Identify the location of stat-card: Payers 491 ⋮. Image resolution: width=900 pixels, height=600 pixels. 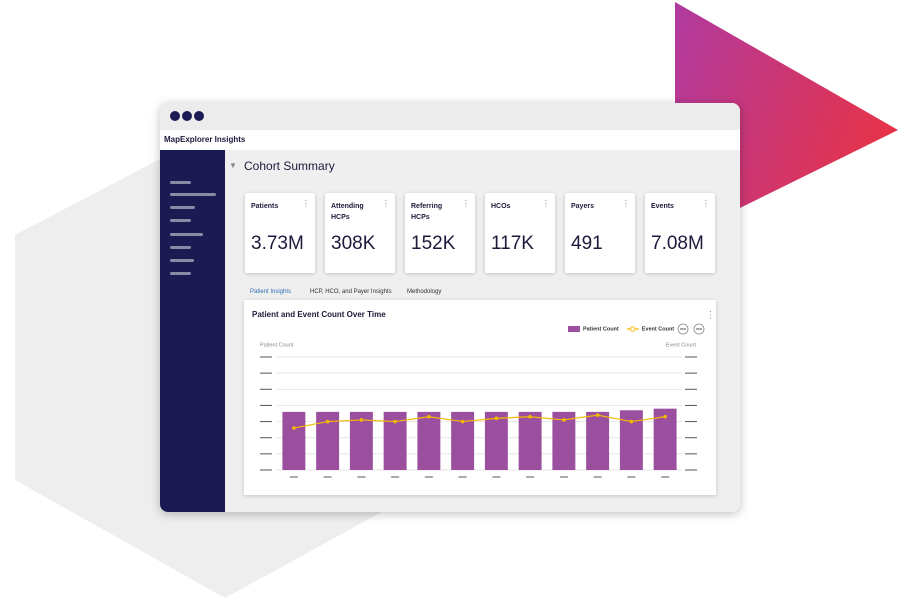
(600, 233).